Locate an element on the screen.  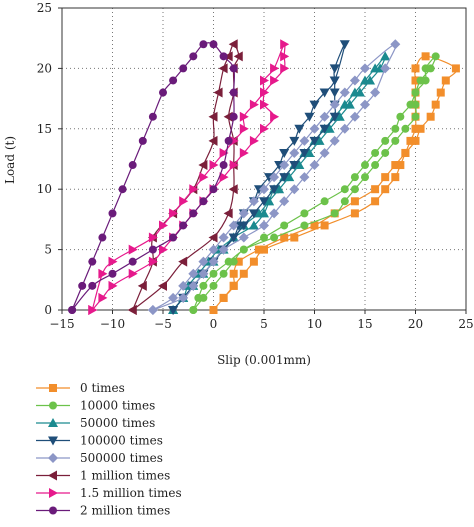
y-tick-label: 15 is located at coordinates (44, 129).